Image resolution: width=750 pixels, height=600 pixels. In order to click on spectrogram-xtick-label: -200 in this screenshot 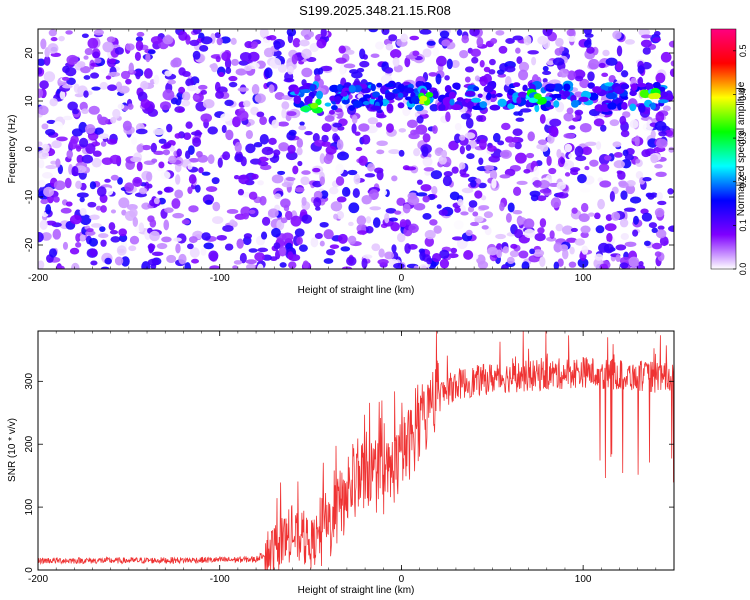, I will do `click(38, 278)`.